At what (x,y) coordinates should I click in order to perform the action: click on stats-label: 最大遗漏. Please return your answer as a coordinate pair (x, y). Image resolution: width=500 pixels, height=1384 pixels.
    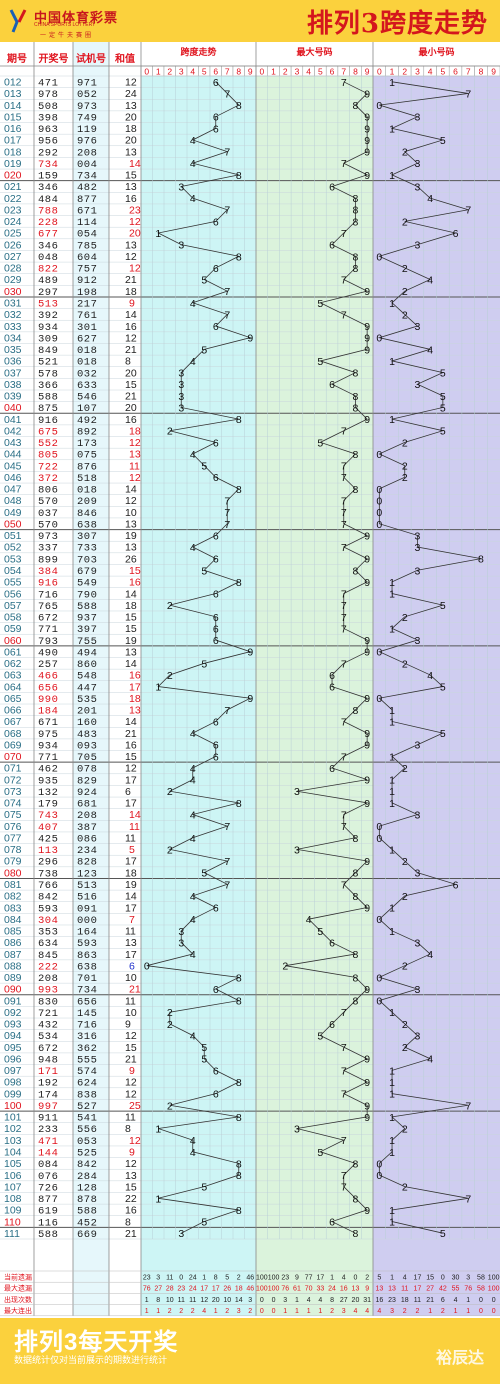
    Looking at the image, I should click on (18, 1288).